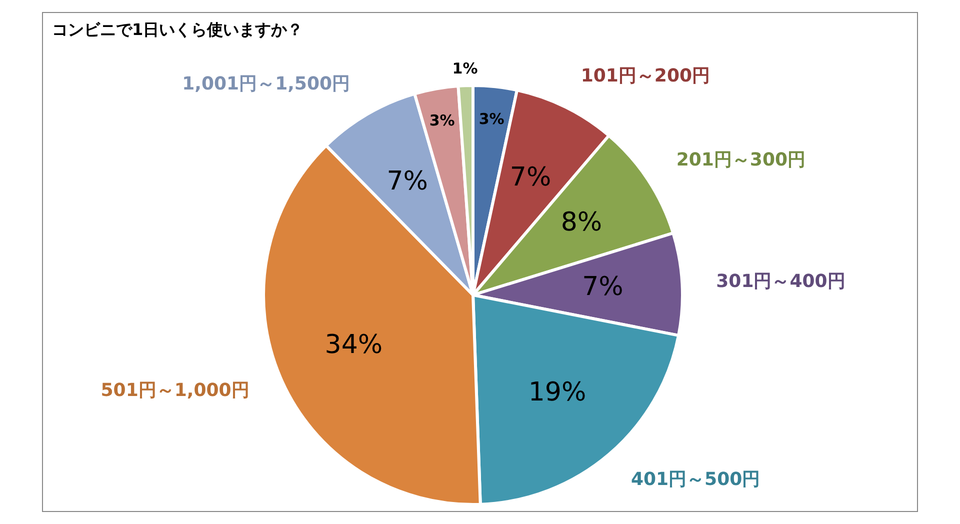 This screenshot has height=524, width=960. Describe the element at coordinates (175, 390) in the screenshot. I see `slice-label: 501円～1,000円` at that location.